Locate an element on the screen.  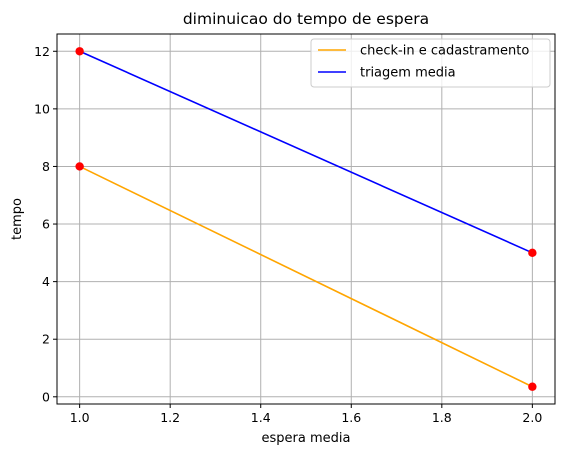
x-tick-label: 1.8 is located at coordinates (442, 417).